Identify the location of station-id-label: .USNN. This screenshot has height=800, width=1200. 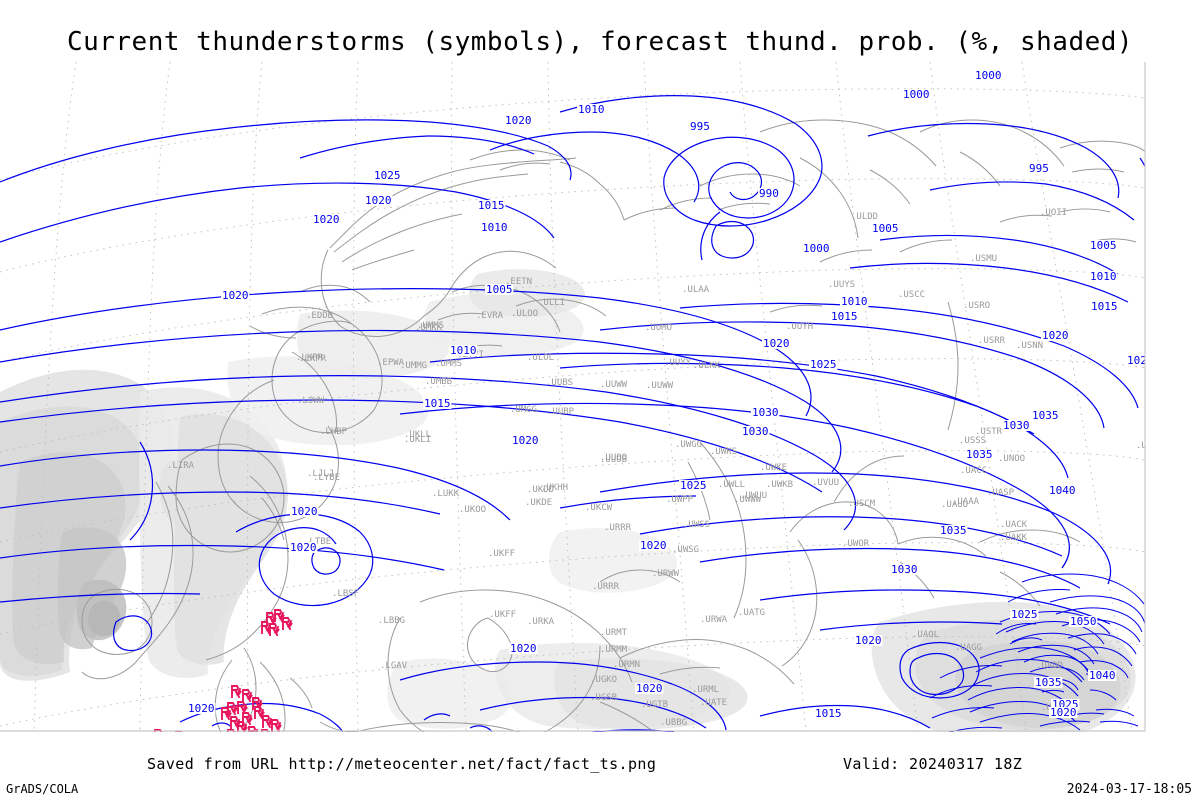
(1029, 346).